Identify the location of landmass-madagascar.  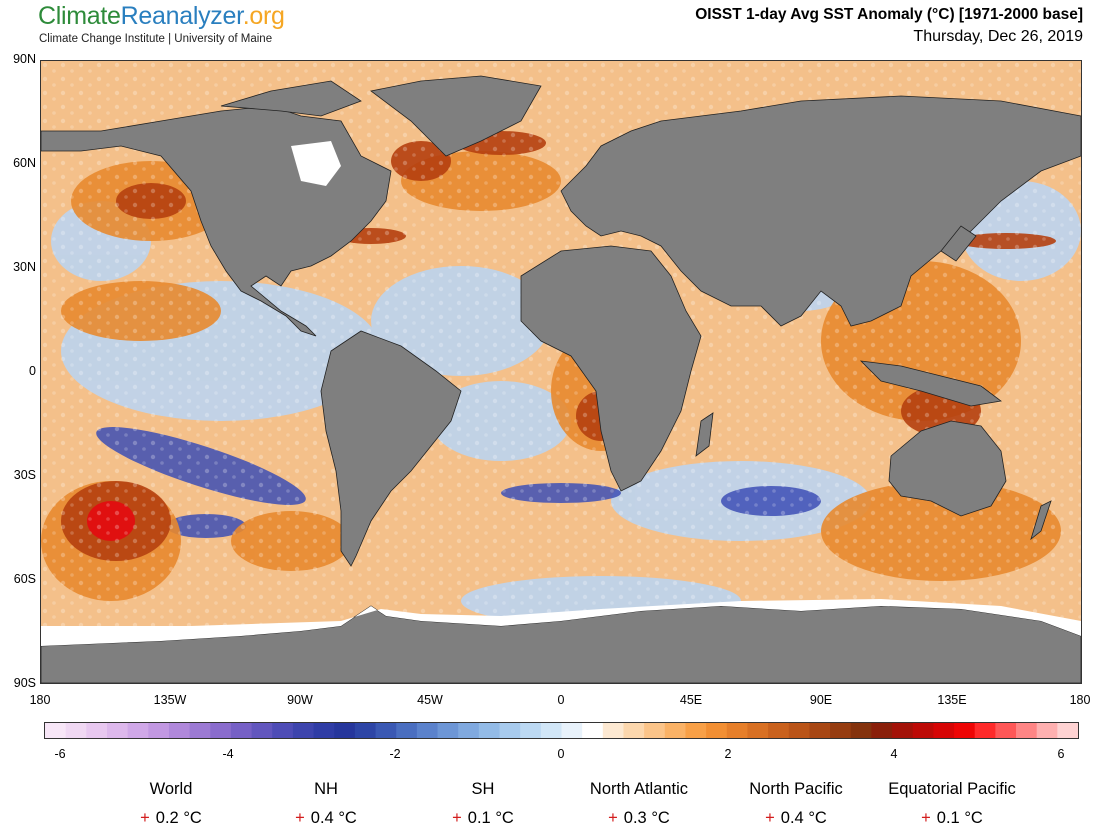
(704, 434).